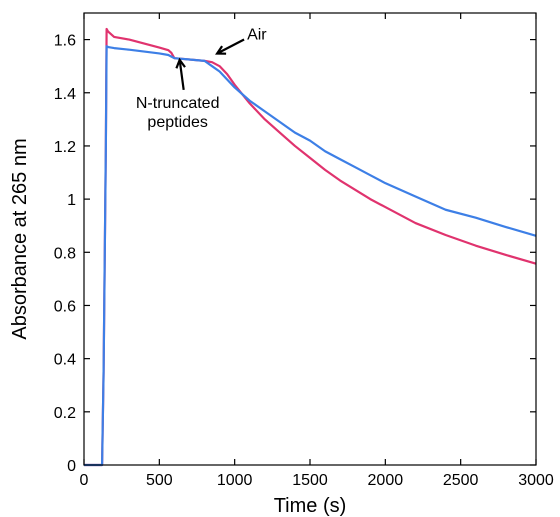 This screenshot has height=517, width=560. Describe the element at coordinates (536, 480) in the screenshot. I see `x-tick-label: 3000` at that location.